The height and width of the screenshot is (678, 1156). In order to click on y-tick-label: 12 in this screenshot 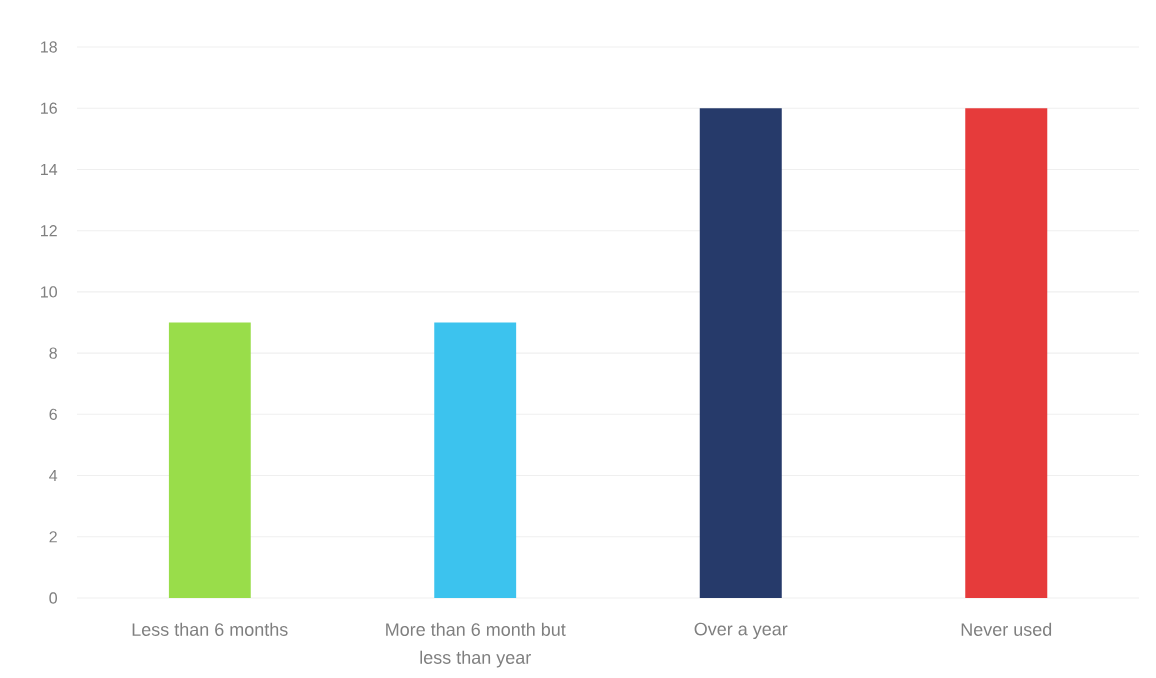, I will do `click(49, 231)`.